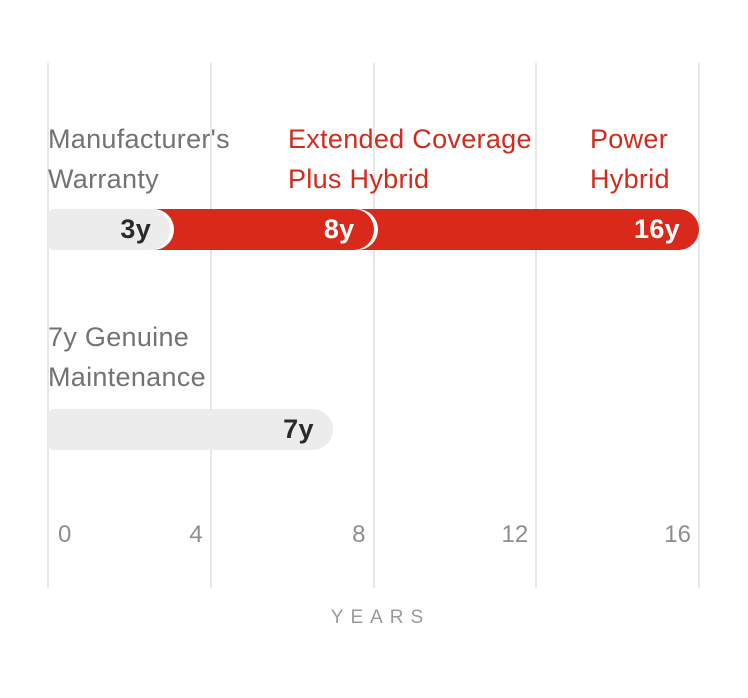  What do you see at coordinates (127, 377) in the screenshot?
I see `group-label-line: Maintenance` at bounding box center [127, 377].